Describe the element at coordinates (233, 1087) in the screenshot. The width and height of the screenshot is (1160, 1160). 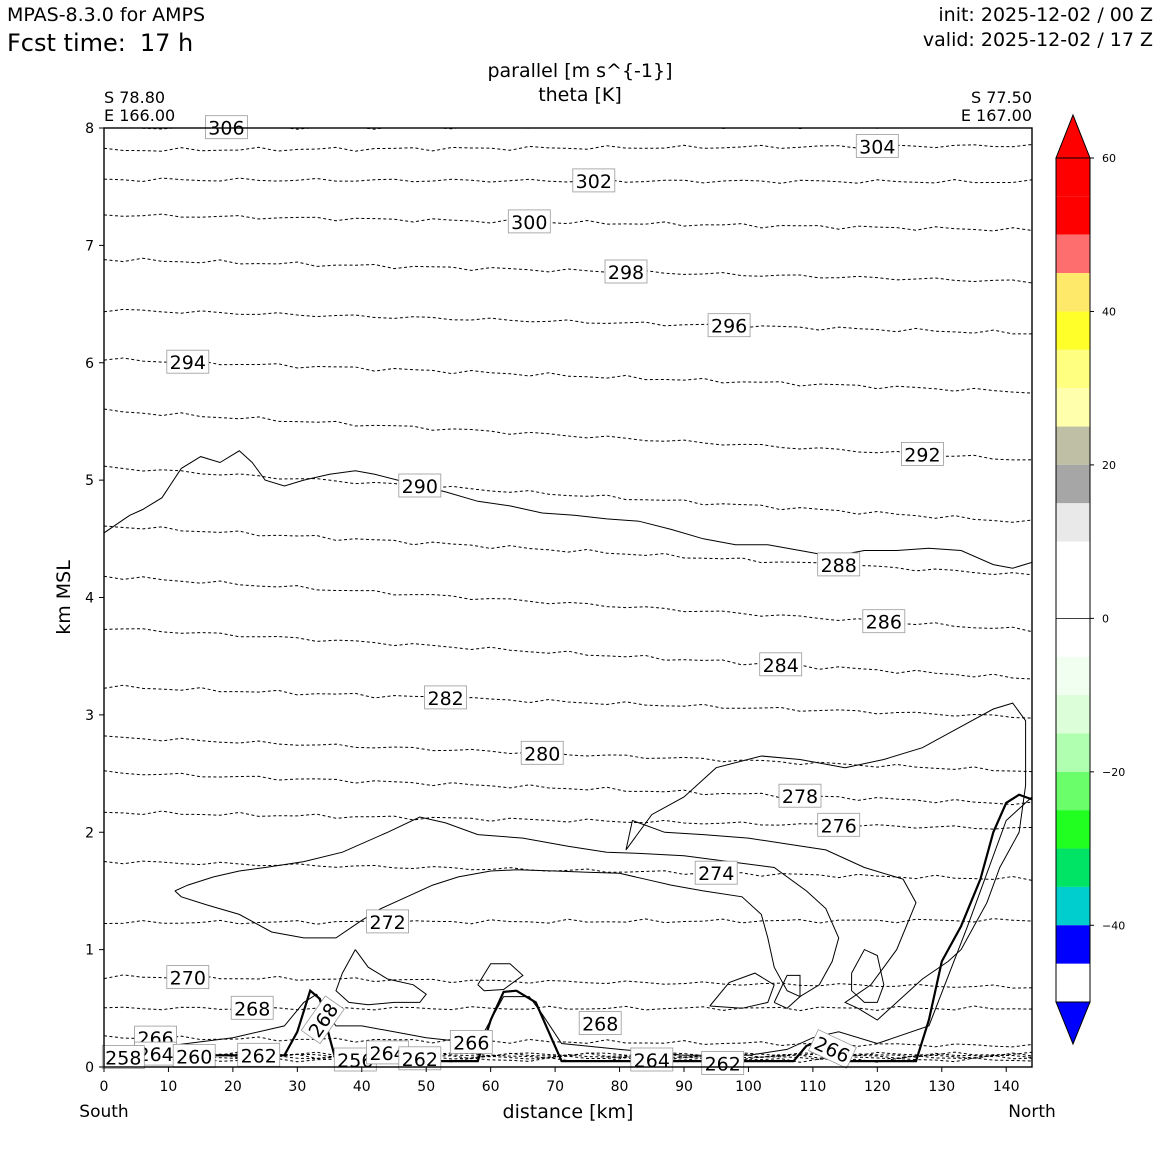
I see `x-tick-label-20: 20` at that location.